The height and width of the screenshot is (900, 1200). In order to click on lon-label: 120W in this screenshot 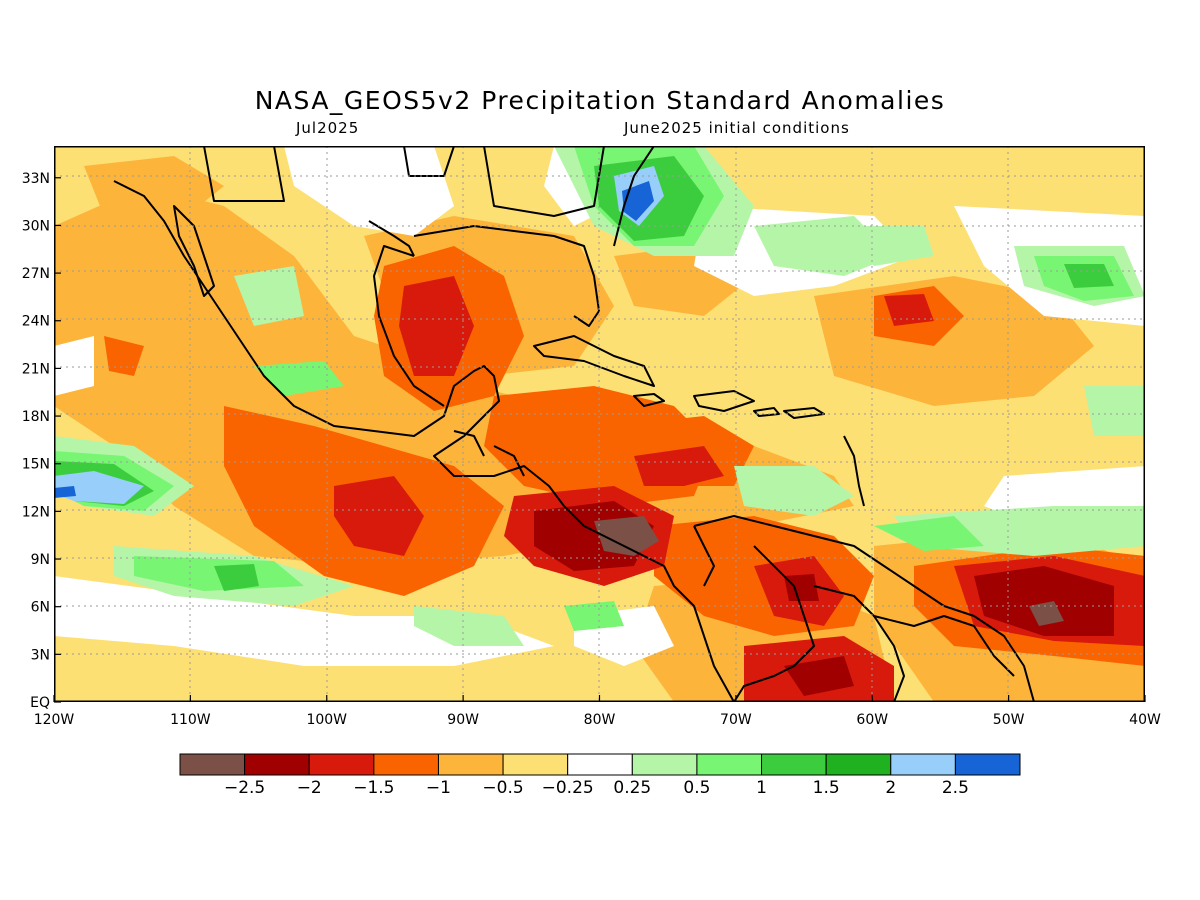, I will do `click(54, 720)`.